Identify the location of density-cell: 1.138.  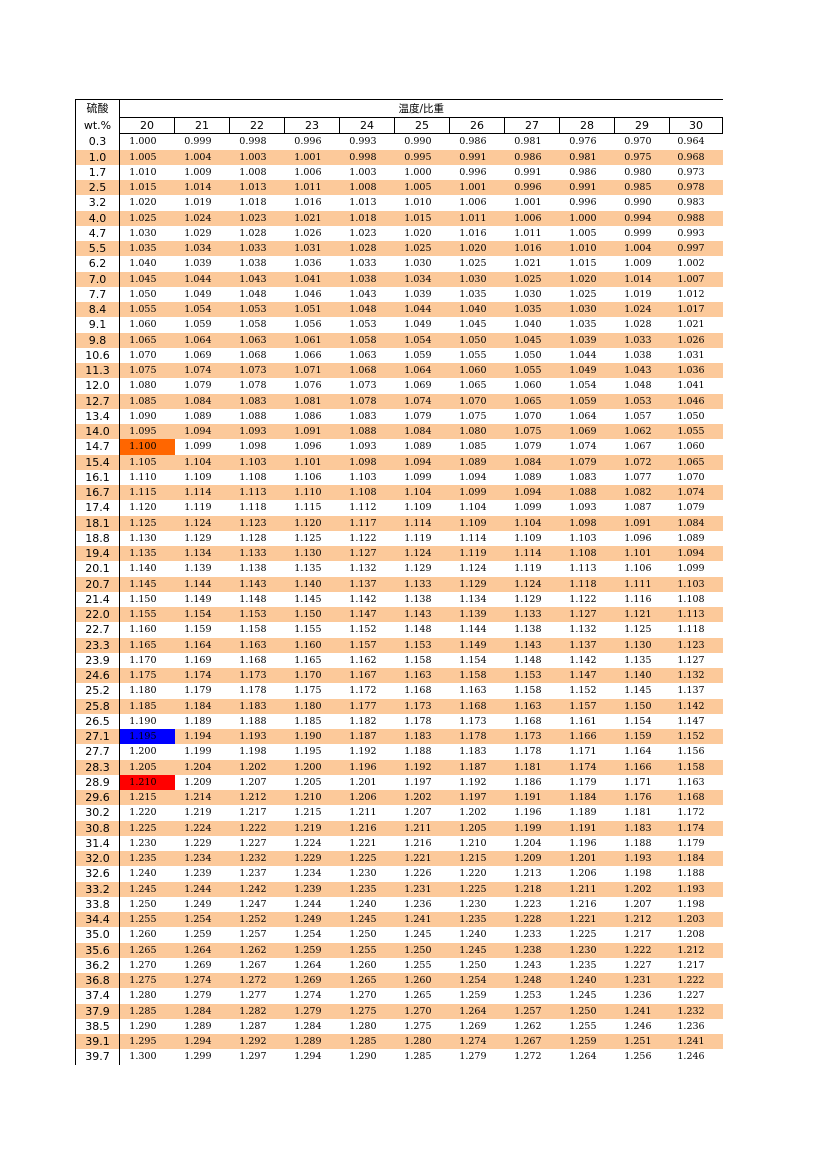
(418, 599).